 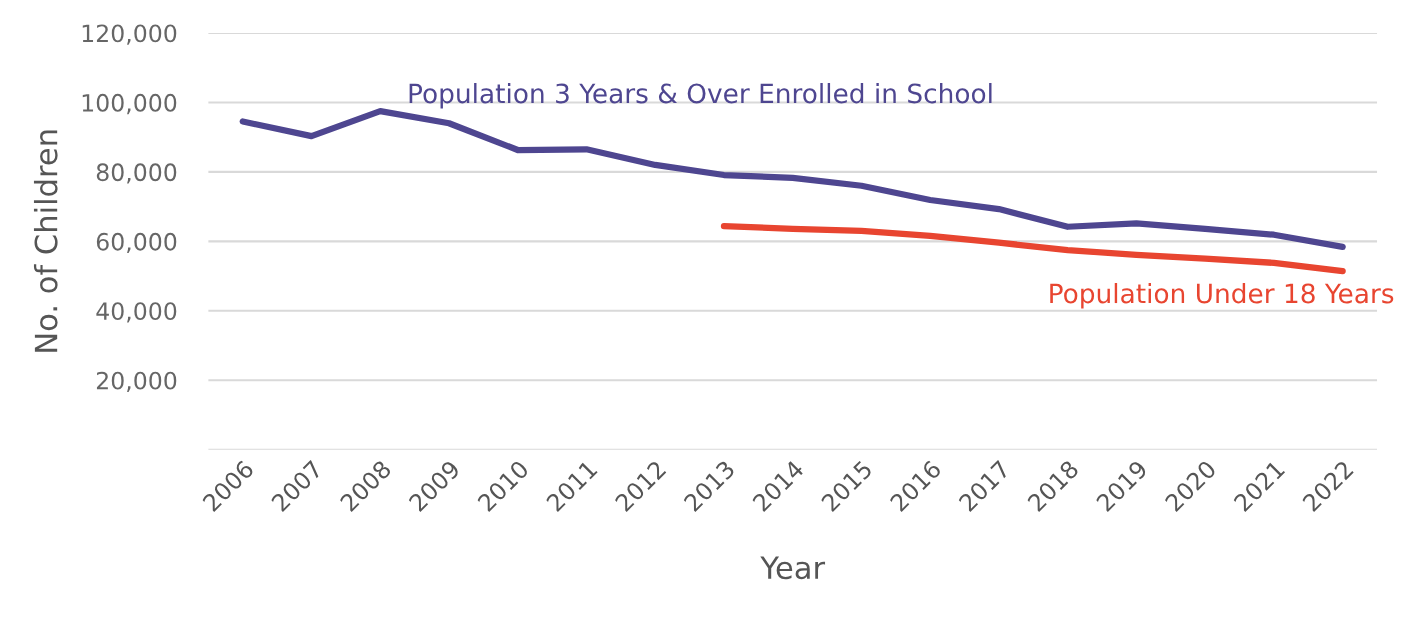 What do you see at coordinates (136, 173) in the screenshot?
I see `y-tick-label: 80,000` at bounding box center [136, 173].